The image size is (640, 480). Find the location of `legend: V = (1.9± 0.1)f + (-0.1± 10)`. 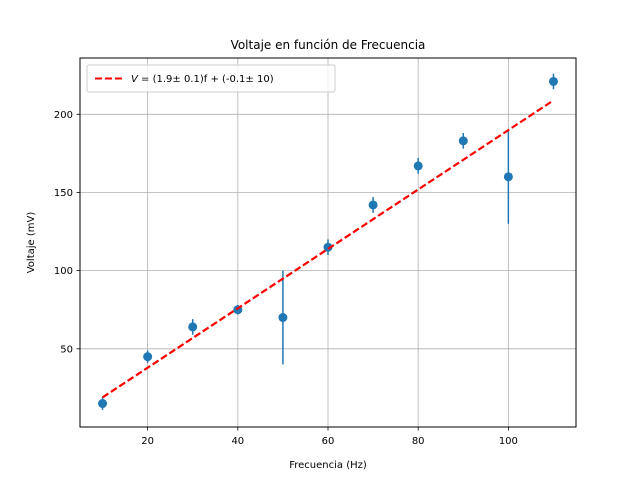

legend: V = (1.9± 0.1)f + (-0.1± 10) is located at coordinates (211, 78).